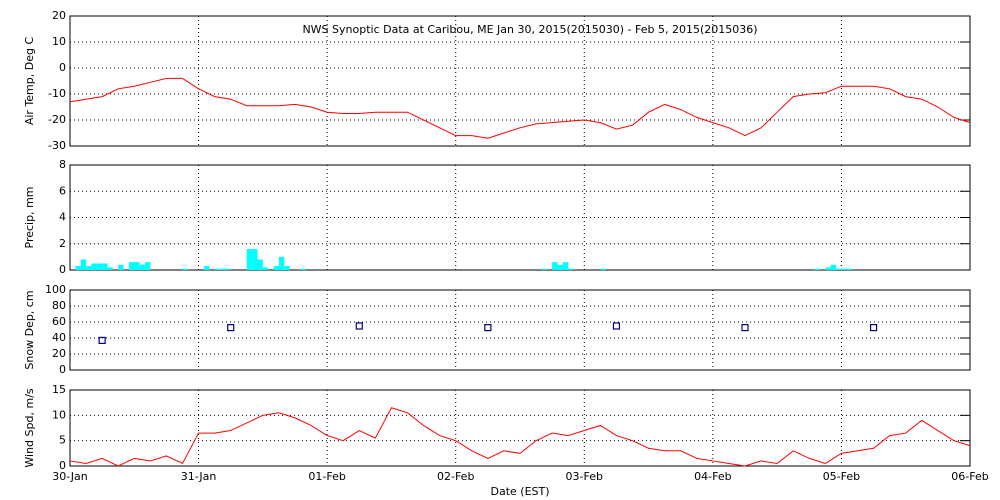 The height and width of the screenshot is (500, 1000). What do you see at coordinates (70, 476) in the screenshot?
I see `x-tick-label: 30-Jan` at bounding box center [70, 476].